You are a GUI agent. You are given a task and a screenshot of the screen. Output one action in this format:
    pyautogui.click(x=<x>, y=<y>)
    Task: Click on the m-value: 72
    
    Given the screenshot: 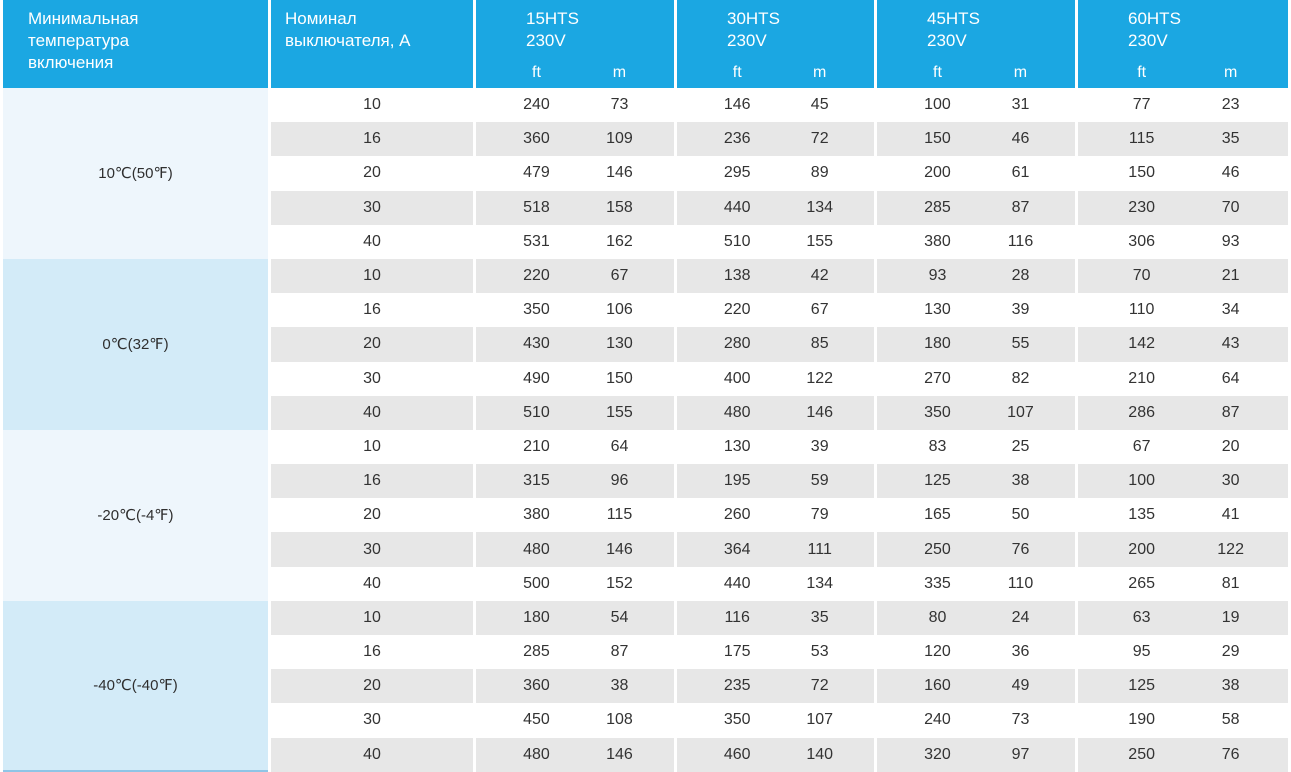 What is the action you would take?
    pyautogui.click(x=819, y=686)
    